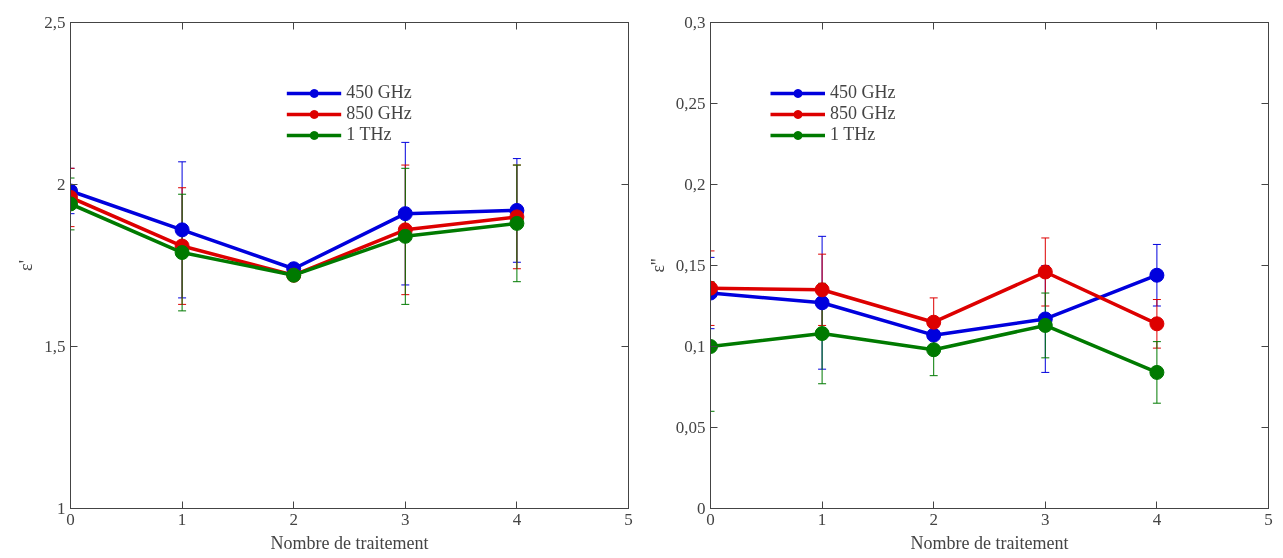 The image size is (1283, 558). What do you see at coordinates (26, 265) in the screenshot?
I see `y-axis-title: ε'` at bounding box center [26, 265].